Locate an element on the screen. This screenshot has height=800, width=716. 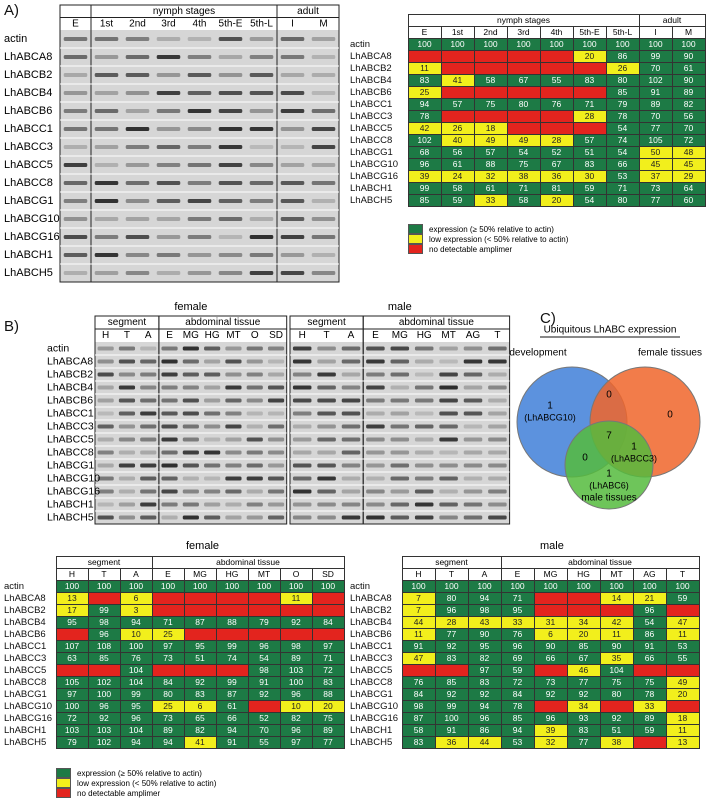
cell: 68 is located at coordinates (424, 152).